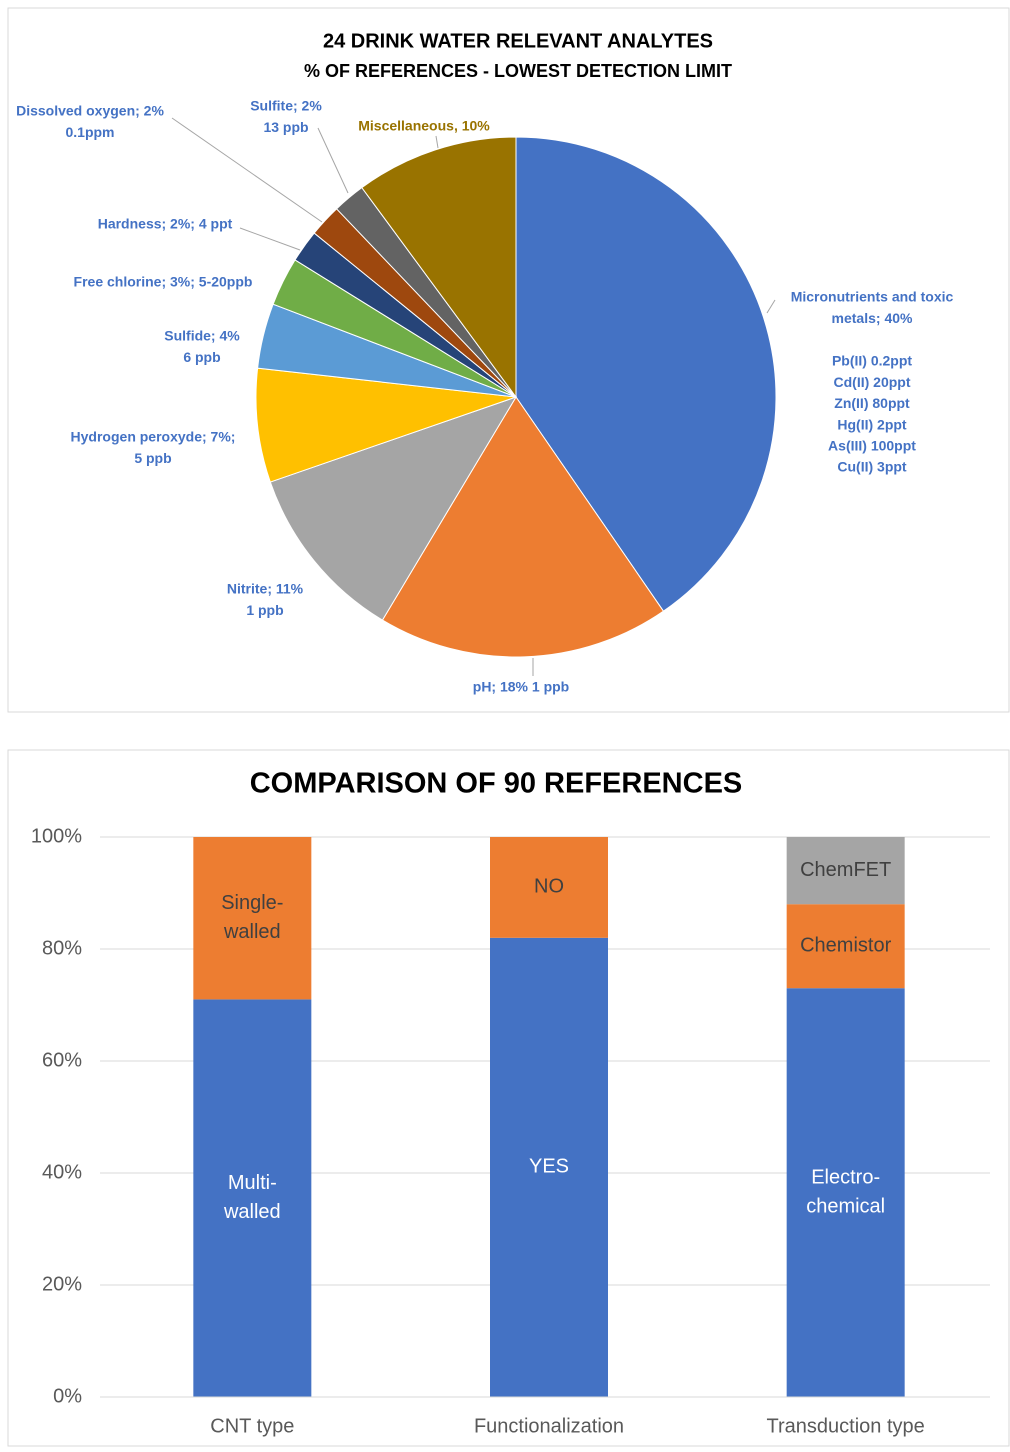  I want to click on segment-label: Electro-, so click(845, 1177).